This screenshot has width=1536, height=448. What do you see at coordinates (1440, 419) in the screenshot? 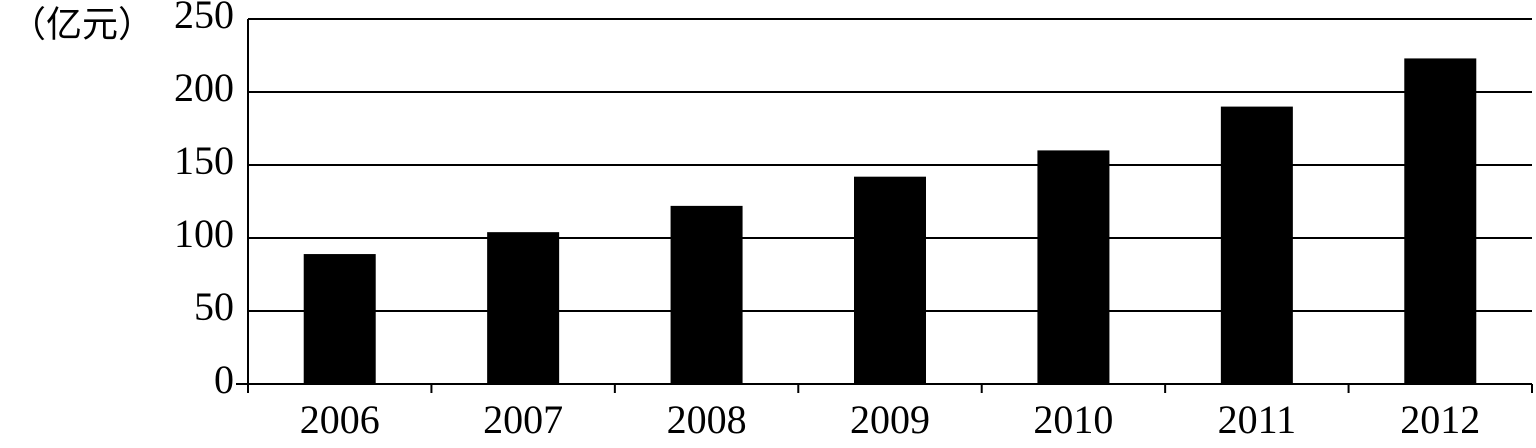
I see `x-tick-label: 2012` at bounding box center [1440, 419].